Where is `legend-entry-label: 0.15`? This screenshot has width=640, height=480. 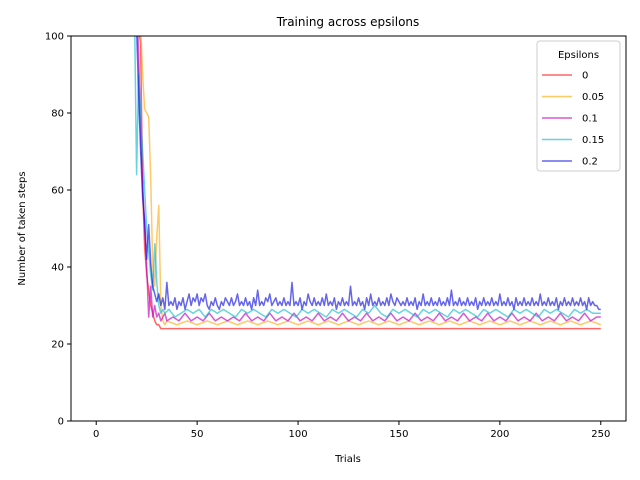
legend-entry-label: 0.15 is located at coordinates (593, 140).